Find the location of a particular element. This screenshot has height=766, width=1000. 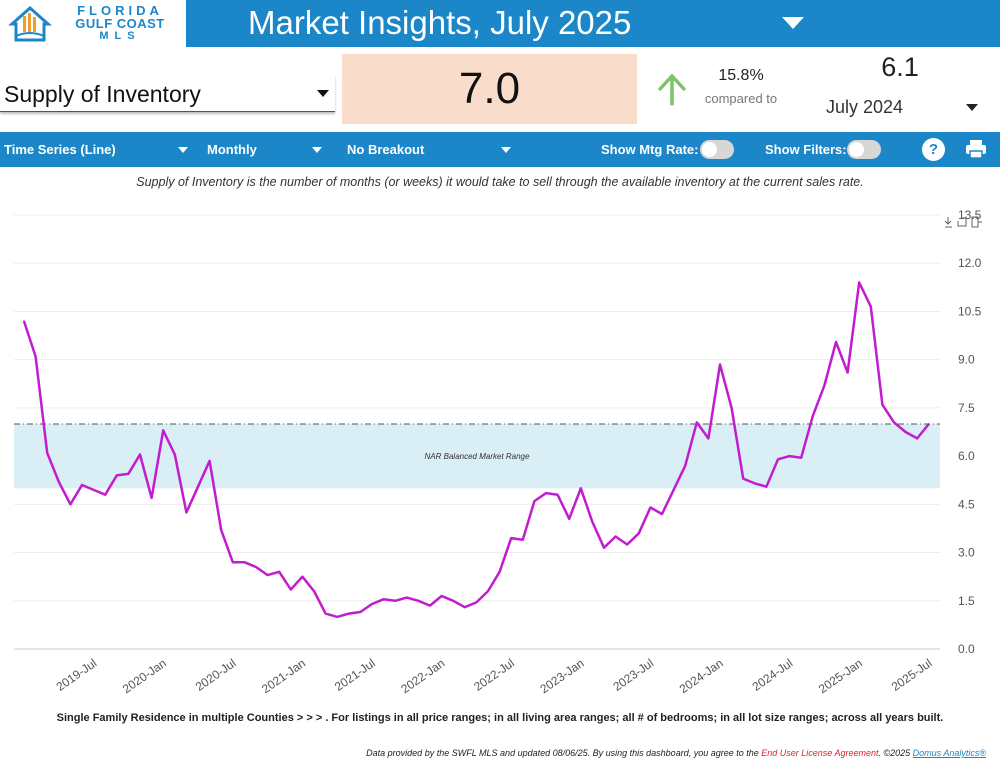

y-tick-label: 12.0 is located at coordinates (970, 263).